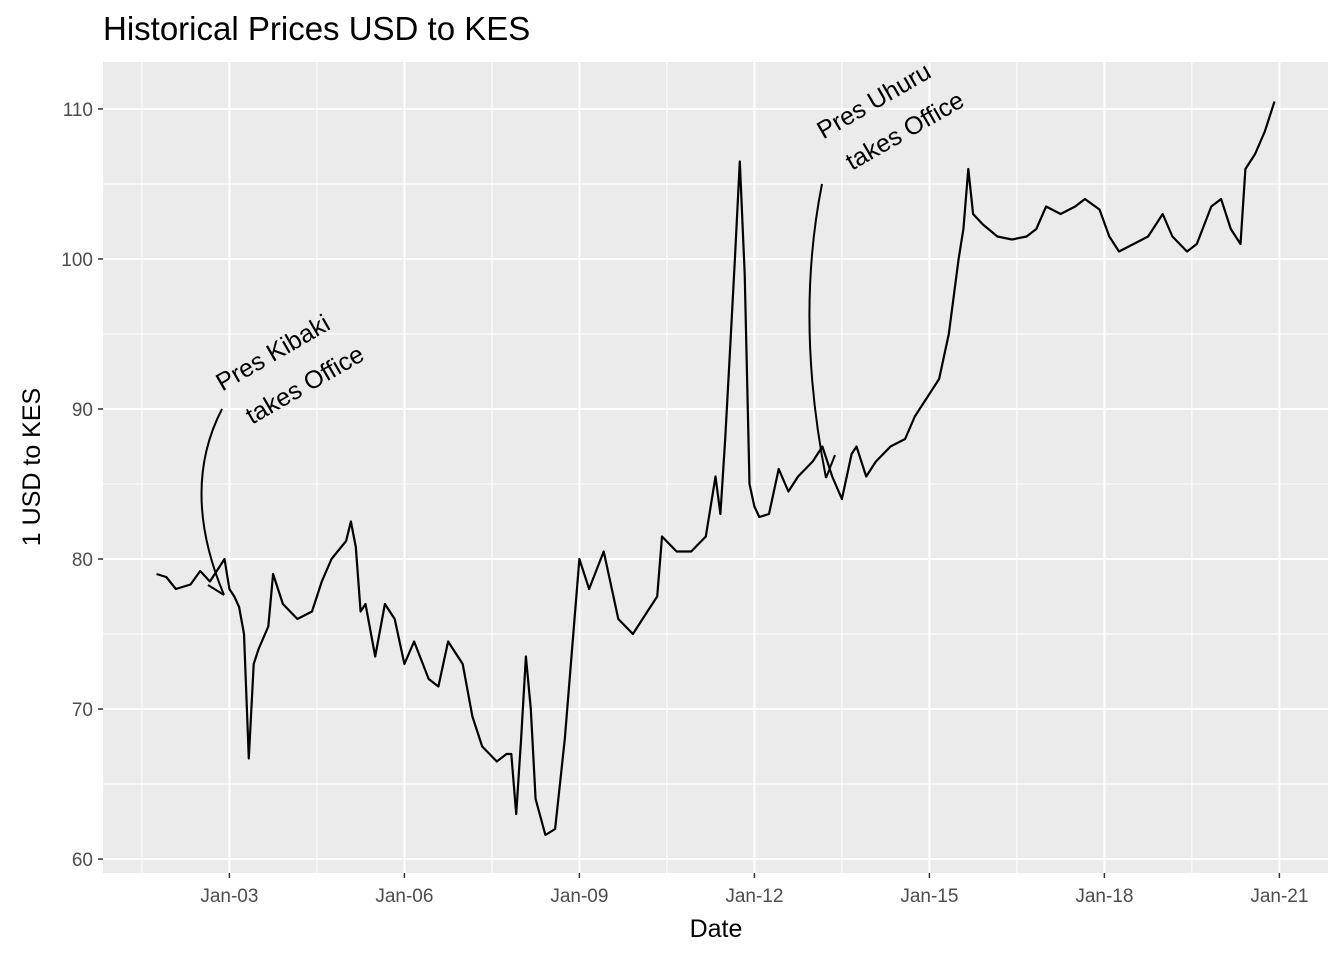 Image resolution: width=1344 pixels, height=965 pixels. Describe the element at coordinates (1279, 896) in the screenshot. I see `x-tick-label: Jan-21` at that location.